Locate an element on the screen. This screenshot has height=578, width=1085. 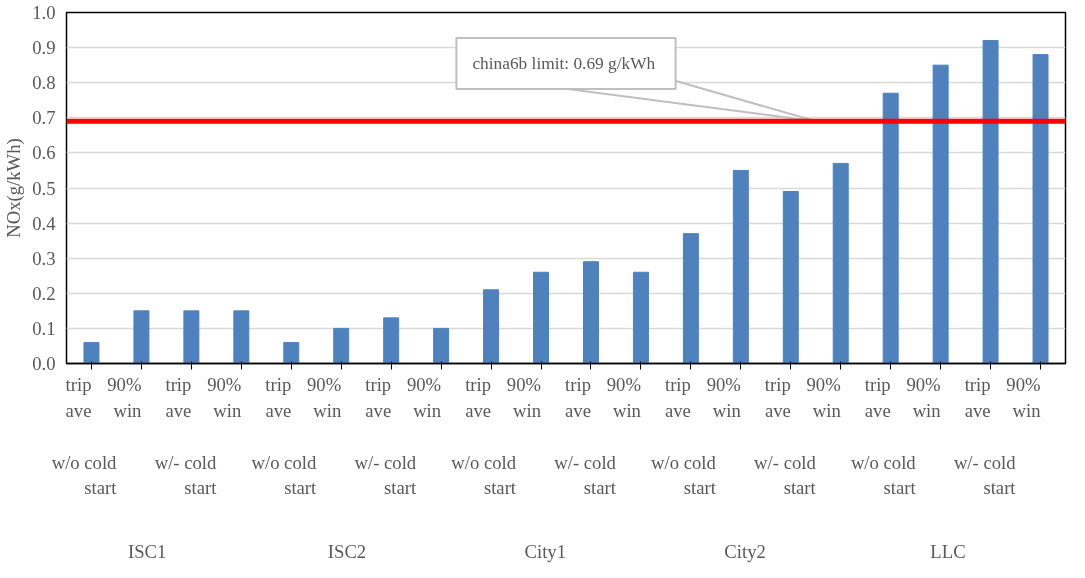
y-tick-label: 0.8 is located at coordinates (44, 83).